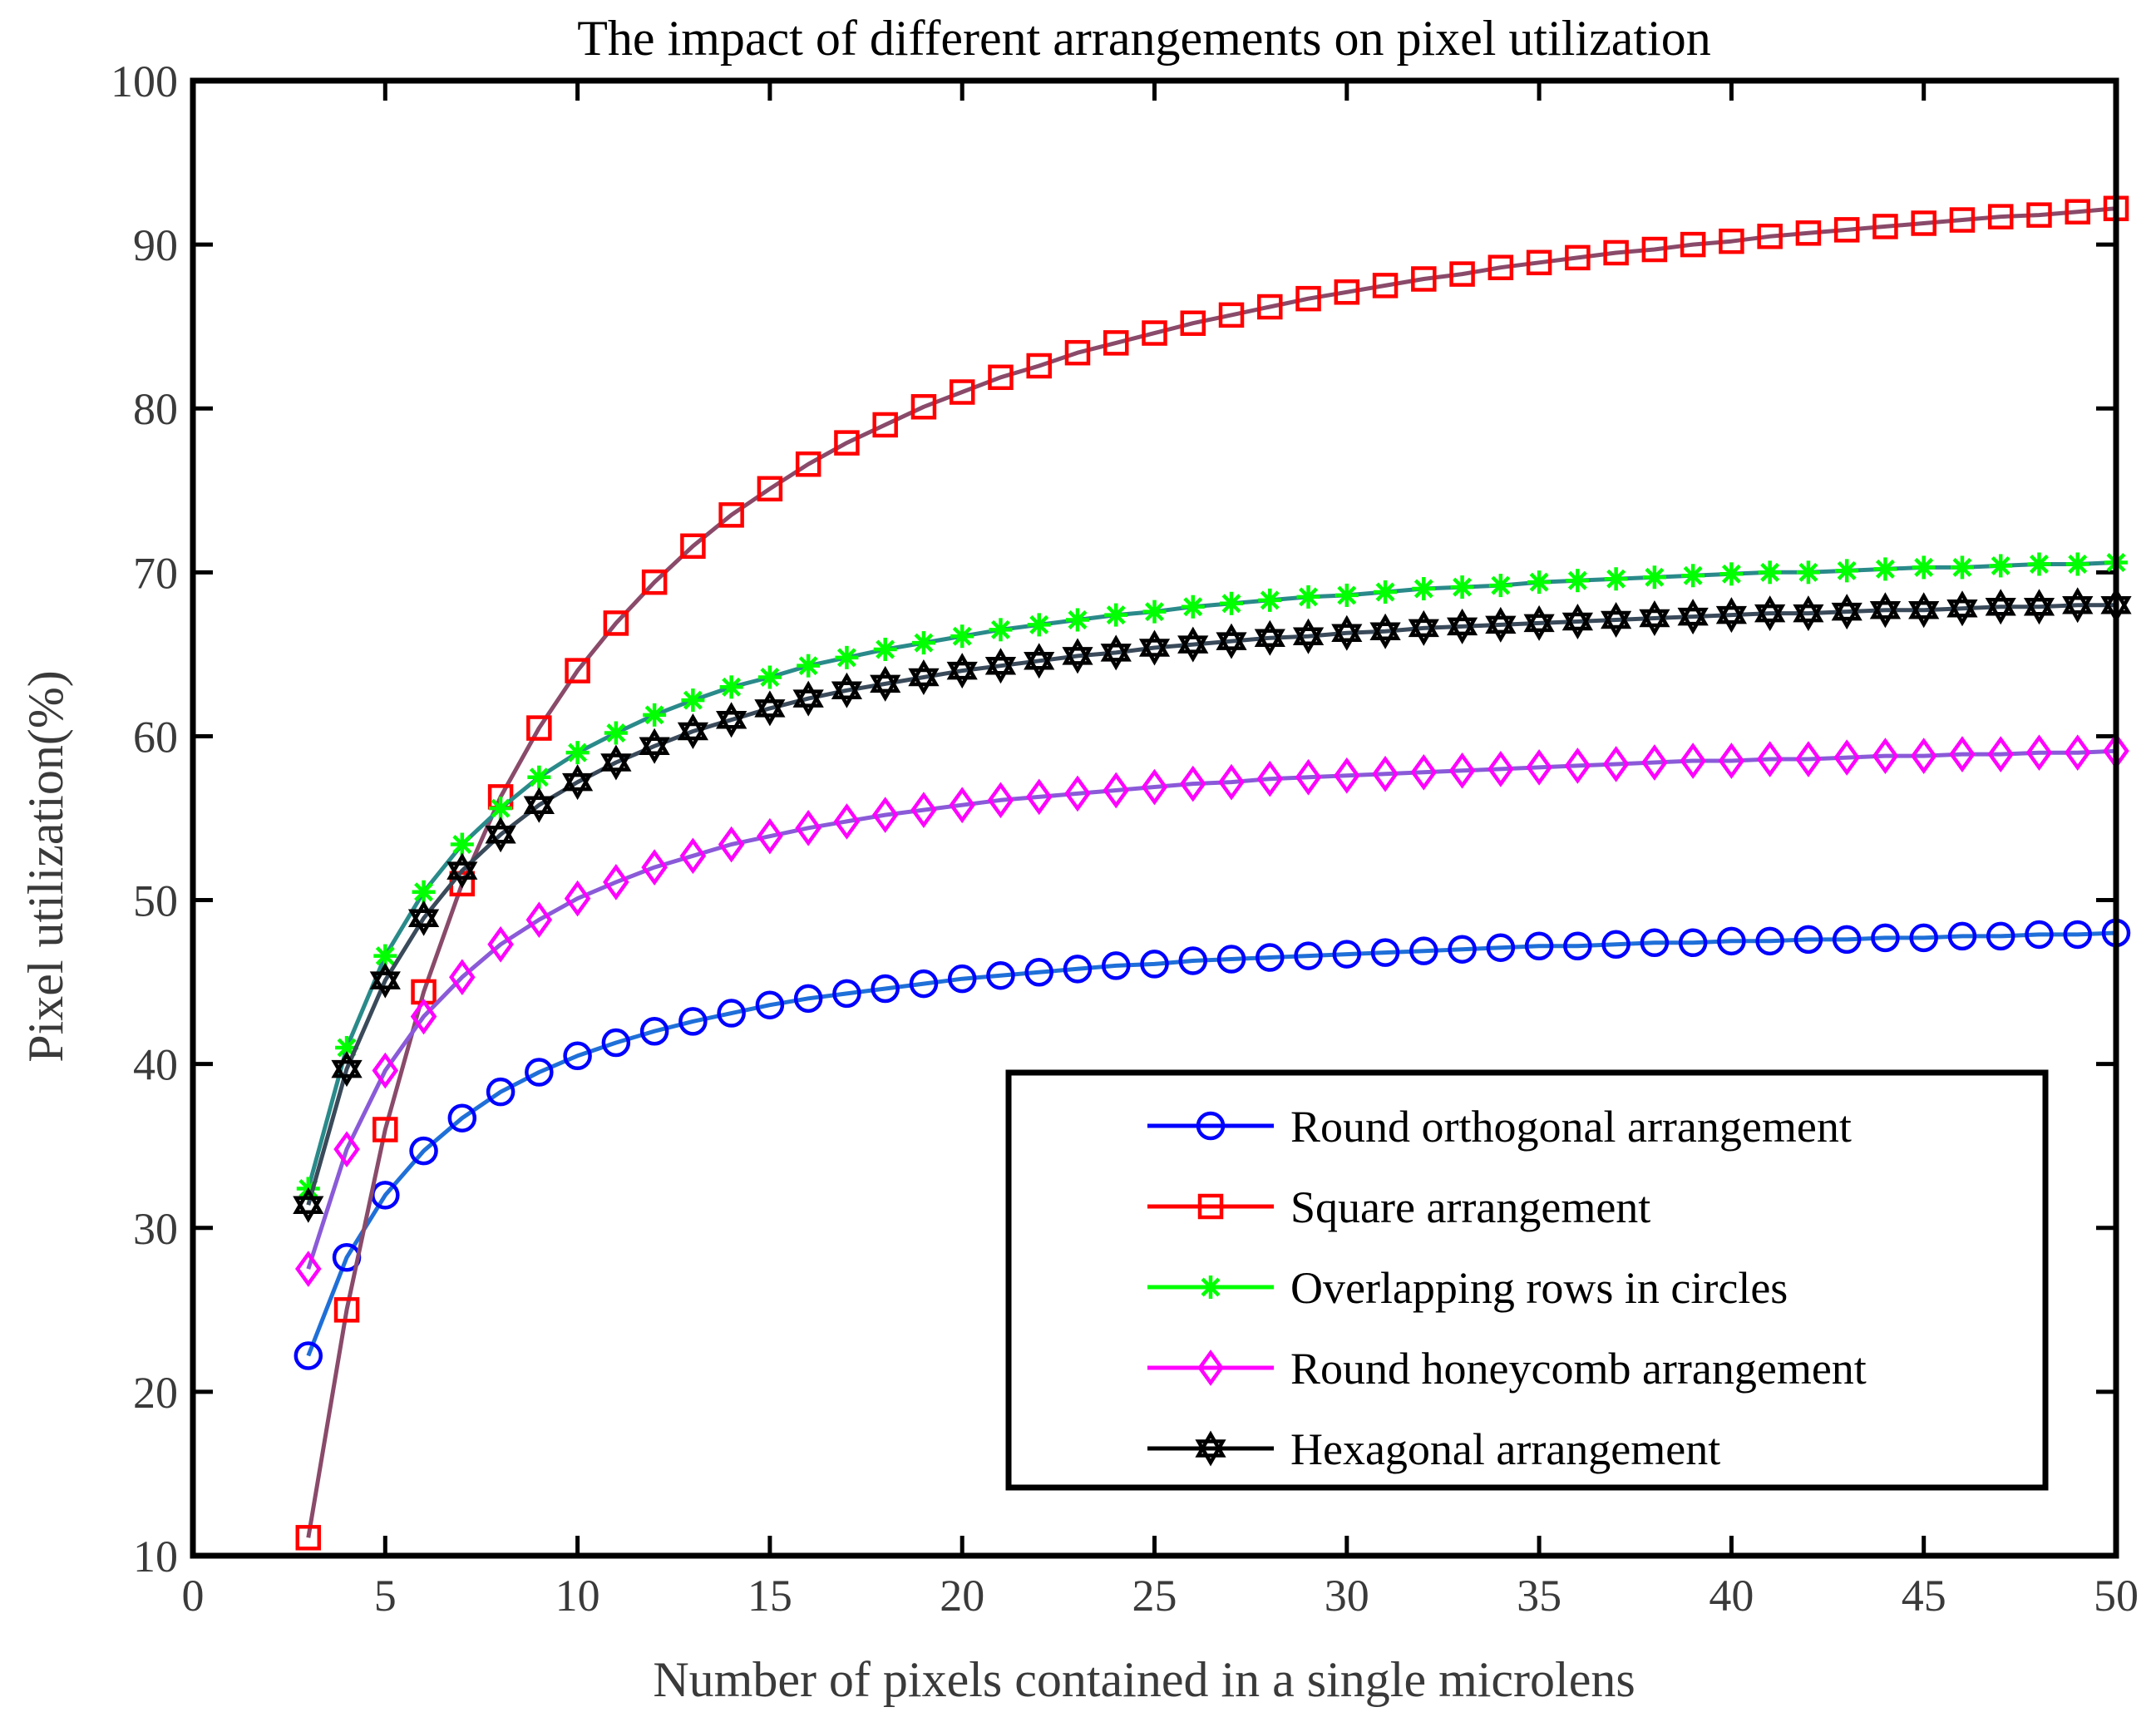  Describe the element at coordinates (577, 1596) in the screenshot. I see `x-tick-label: 10` at that location.